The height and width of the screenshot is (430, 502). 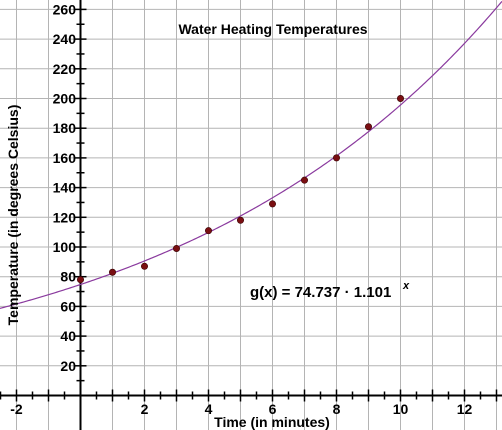 I want to click on x-axis-title: Time (in minutes), so click(x=272, y=422).